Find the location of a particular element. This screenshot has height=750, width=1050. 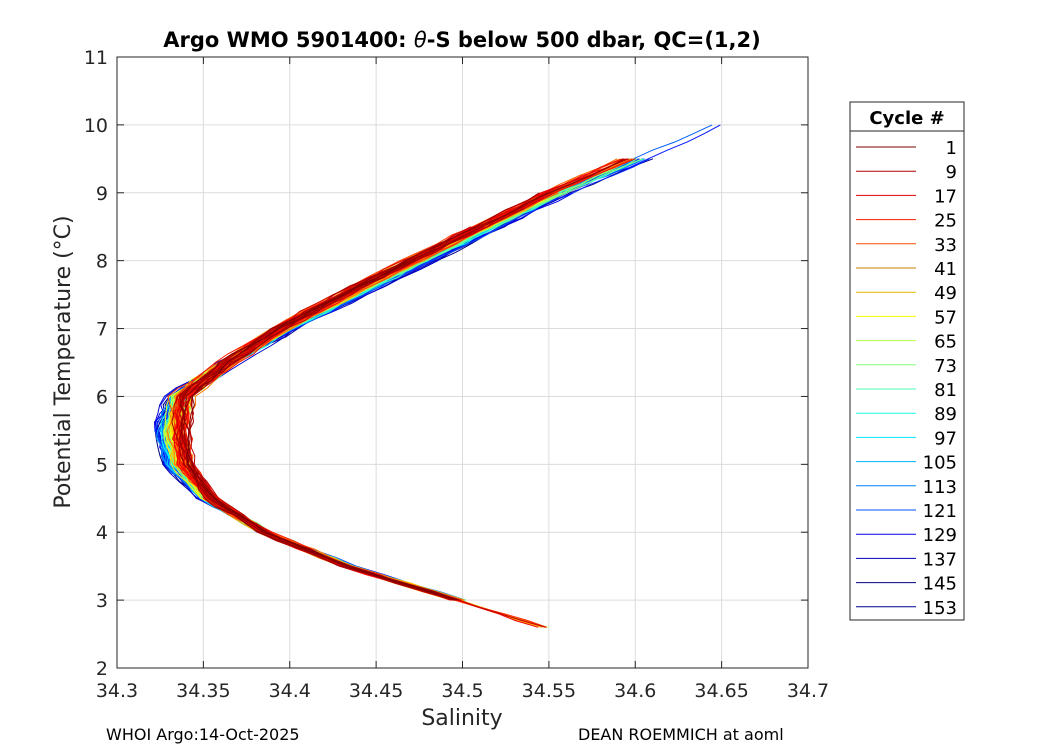

footer-left: WHOI Argo:14-Oct-2025 is located at coordinates (203, 734).